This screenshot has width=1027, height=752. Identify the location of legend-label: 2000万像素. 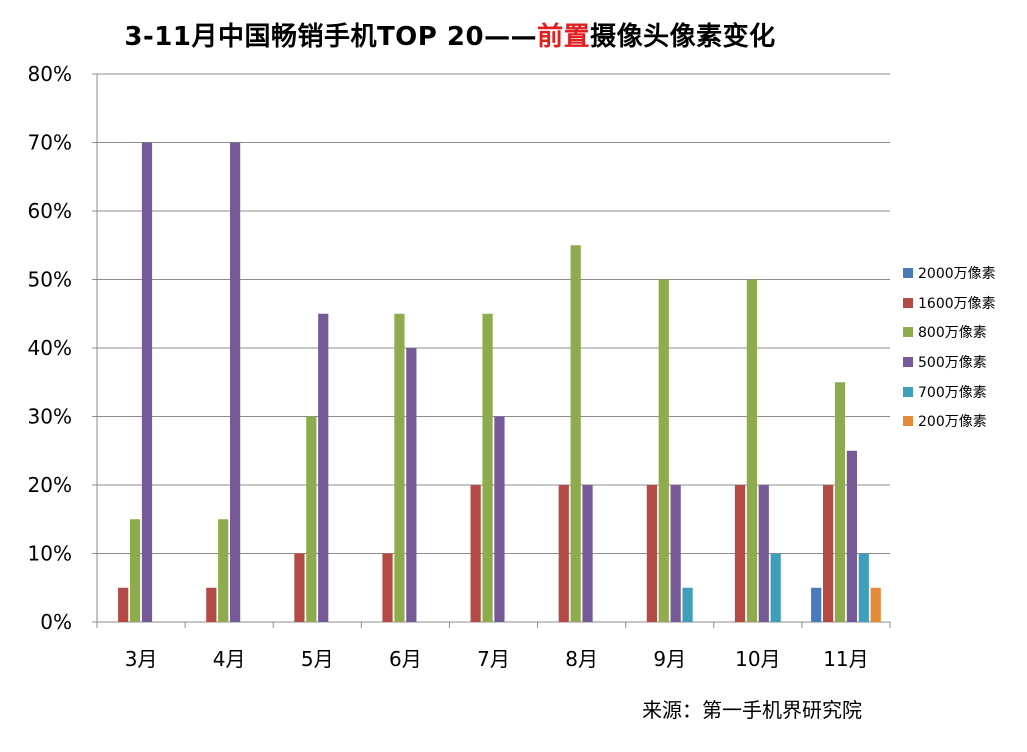
(957, 273).